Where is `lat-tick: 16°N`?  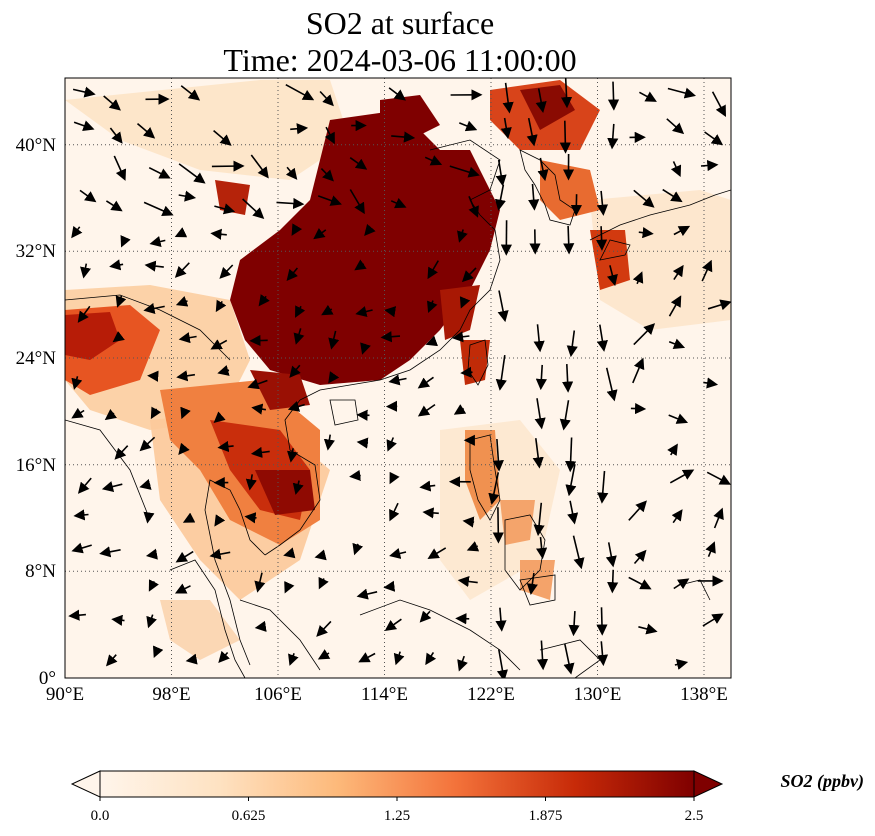
lat-tick: 16°N is located at coordinates (36, 465).